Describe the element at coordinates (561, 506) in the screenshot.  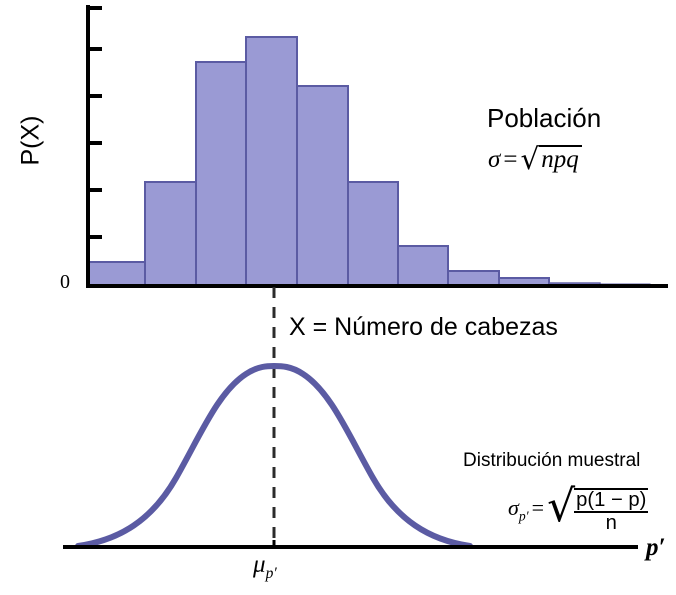
I see `sqrt-icon-sampling: √` at that location.